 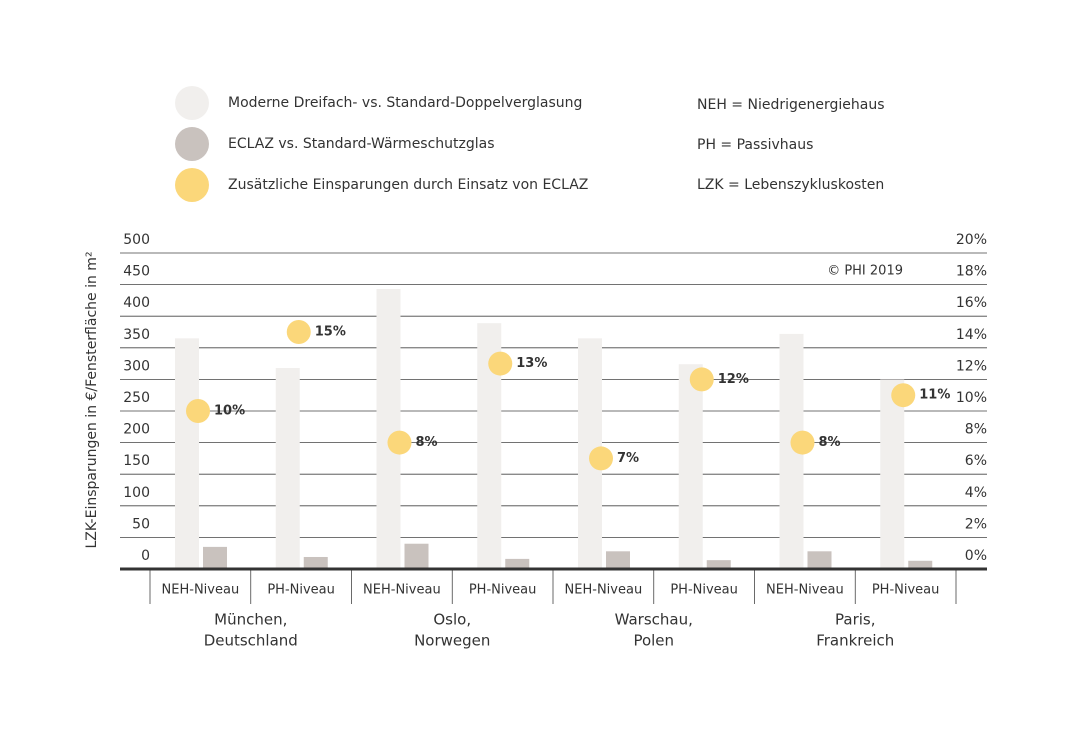 What do you see at coordinates (251, 641) in the screenshot?
I see `group-label: Deutschland` at bounding box center [251, 641].